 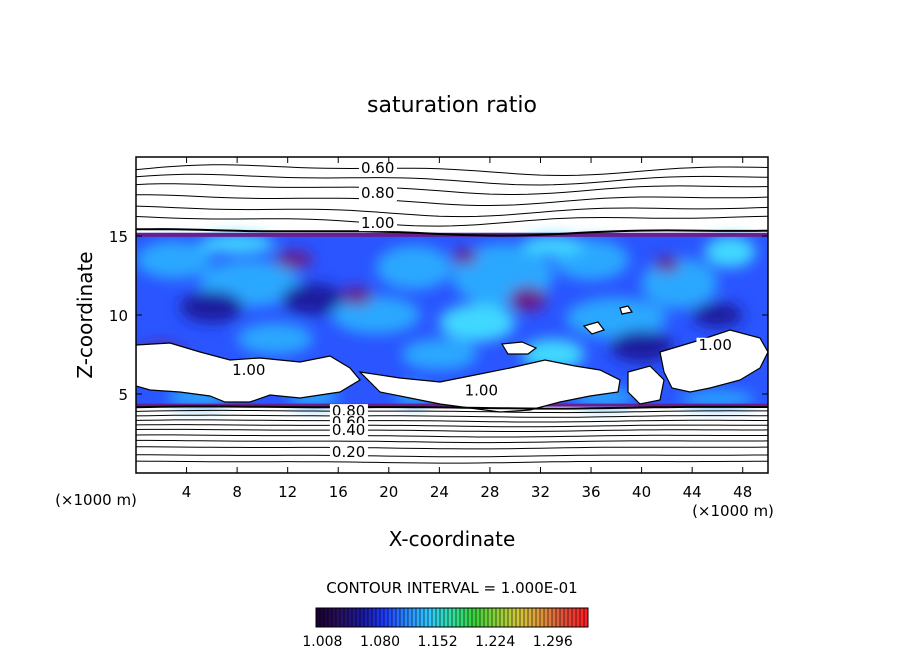 What do you see at coordinates (590, 492) in the screenshot?
I see `x-tick-label: 36` at bounding box center [590, 492].